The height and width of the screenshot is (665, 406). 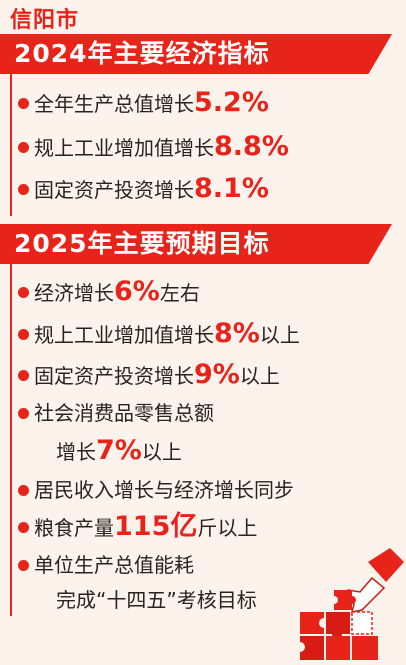 What do you see at coordinates (231, 102) in the screenshot?
I see `indicator-value: 5.2%` at bounding box center [231, 102].